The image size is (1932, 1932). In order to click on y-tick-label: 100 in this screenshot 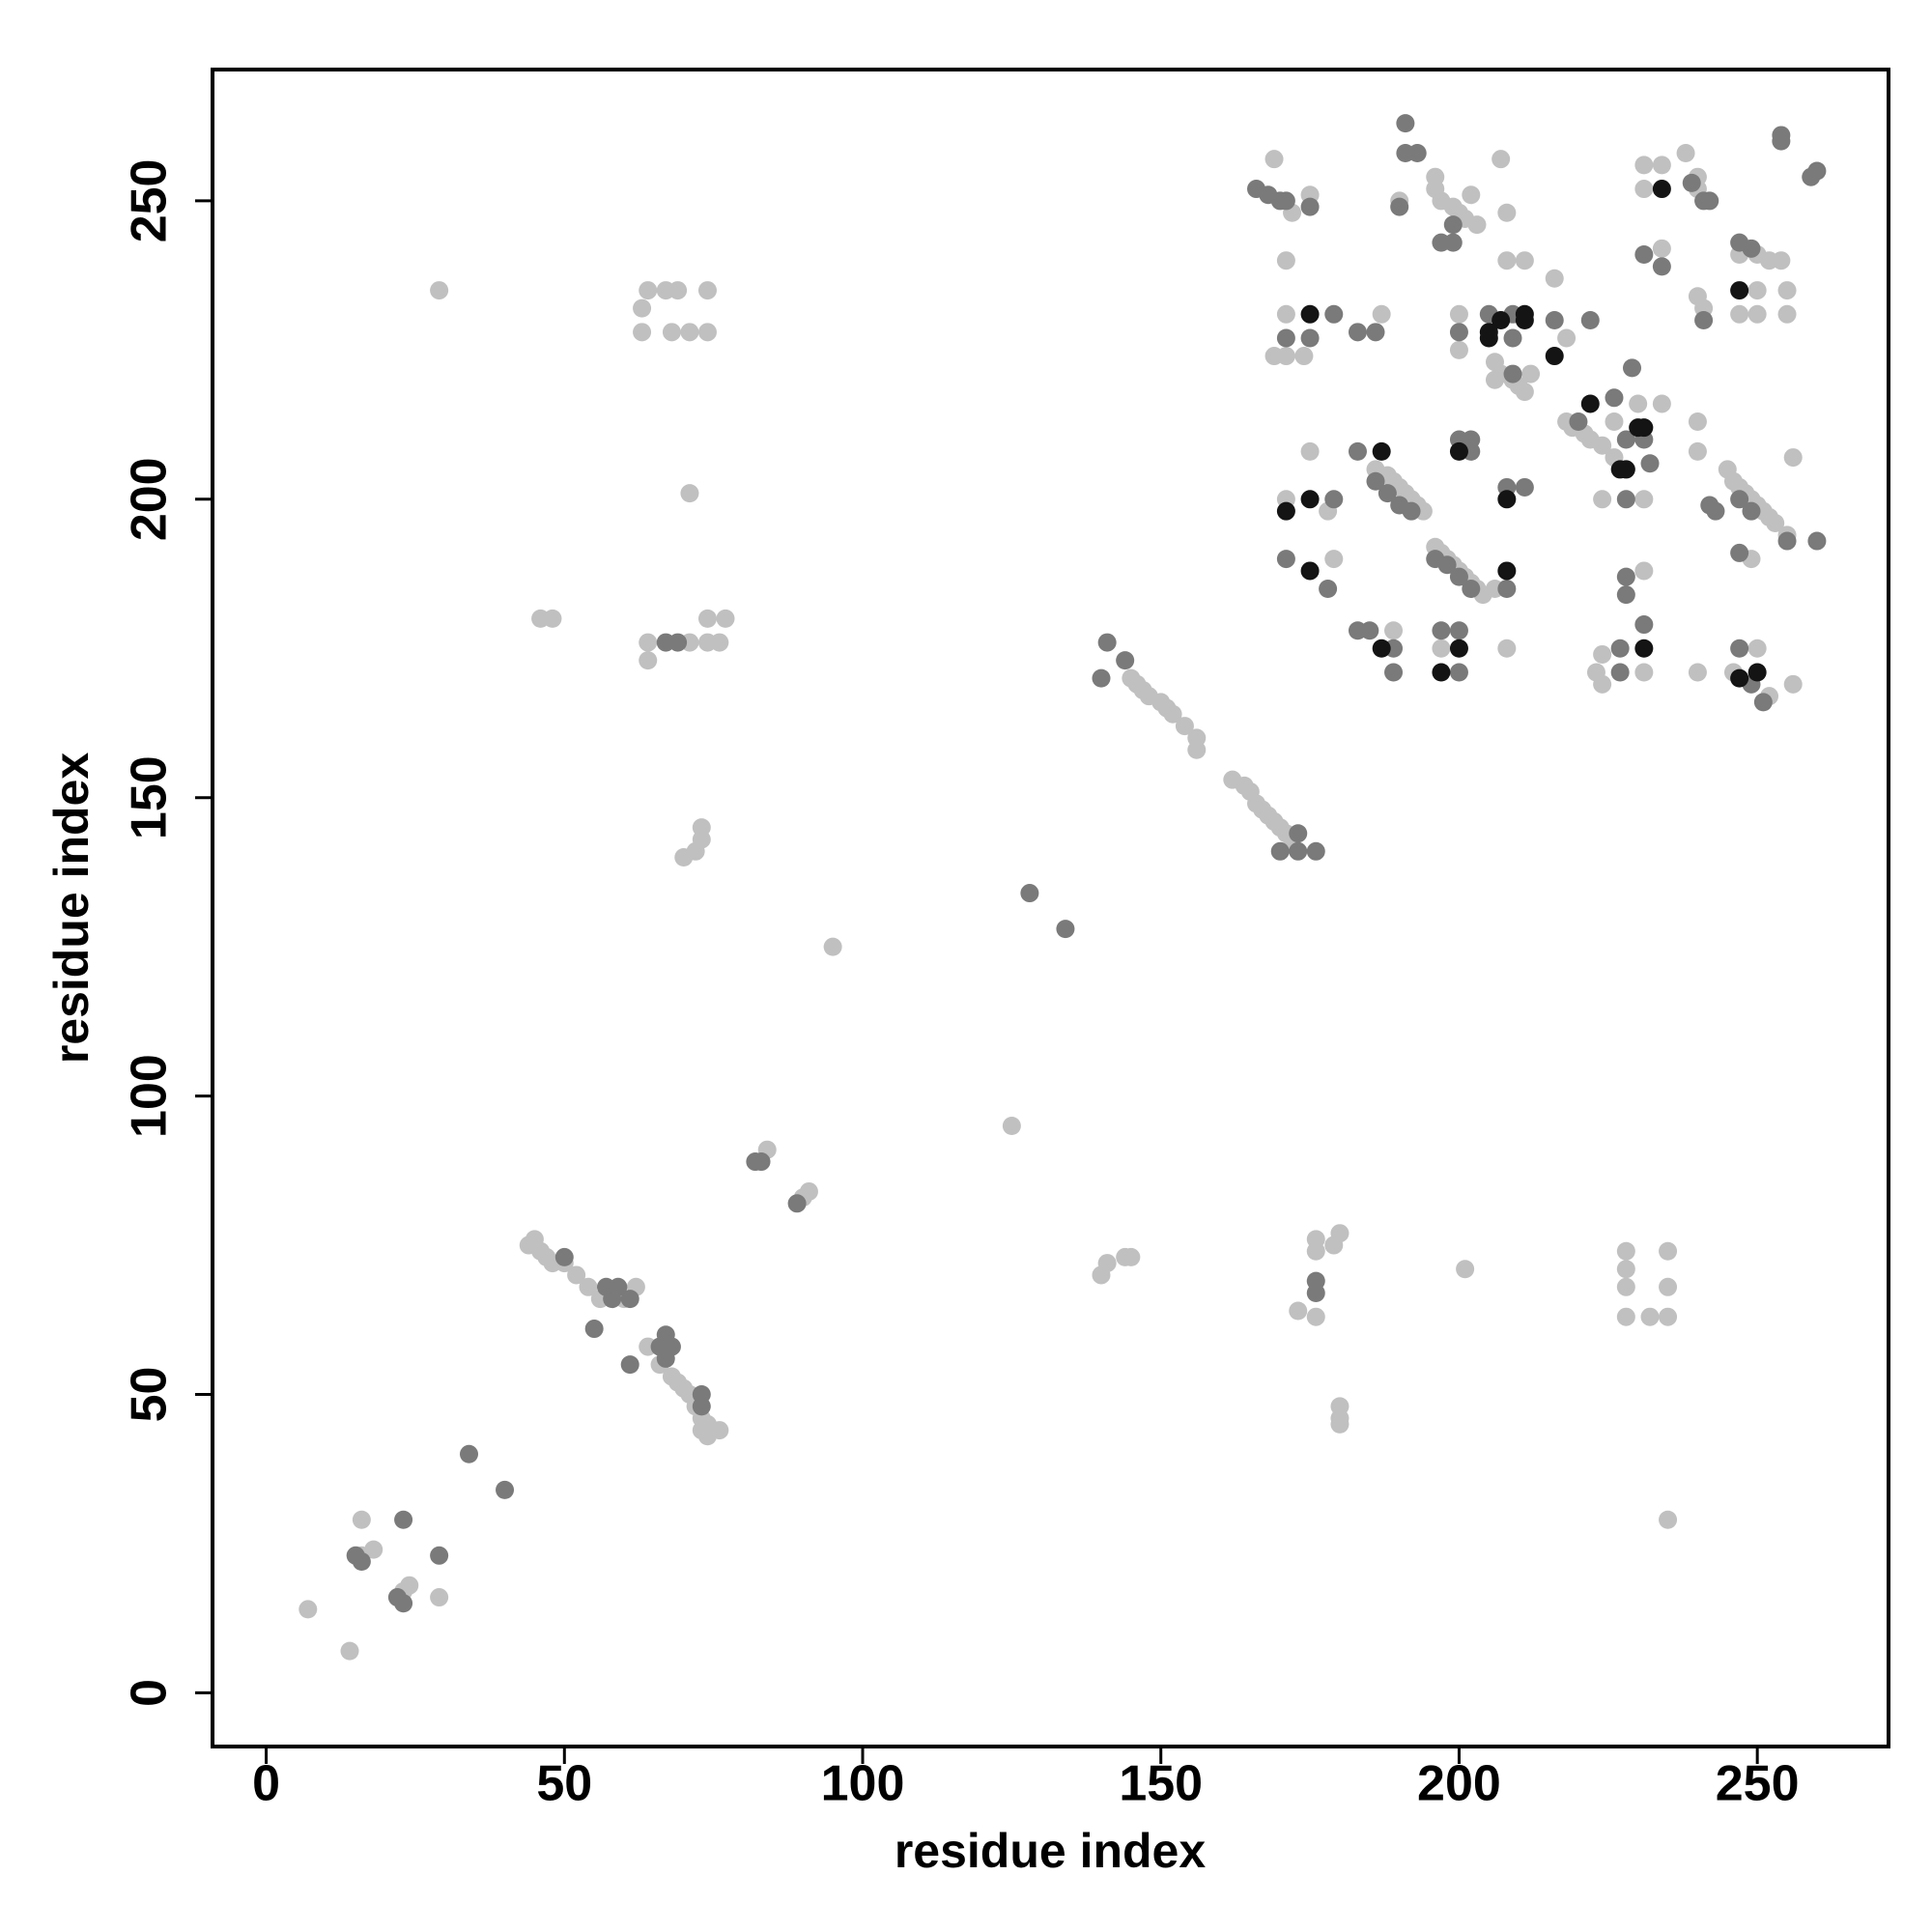, I will do `click(150, 1096)`.